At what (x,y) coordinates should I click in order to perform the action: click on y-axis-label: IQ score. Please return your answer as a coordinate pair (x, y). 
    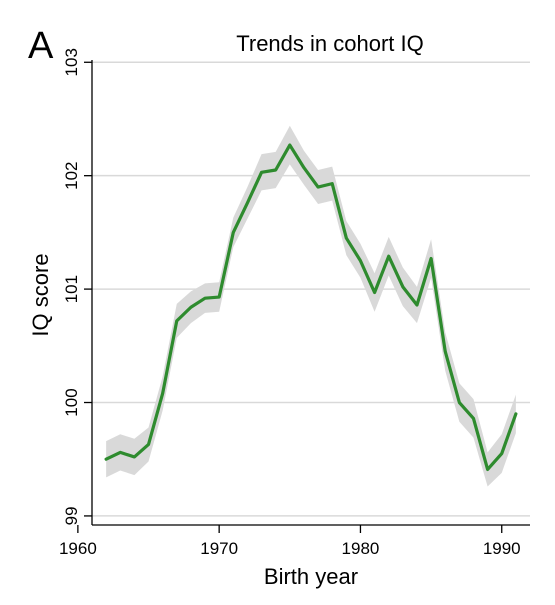
    Looking at the image, I should click on (40, 294).